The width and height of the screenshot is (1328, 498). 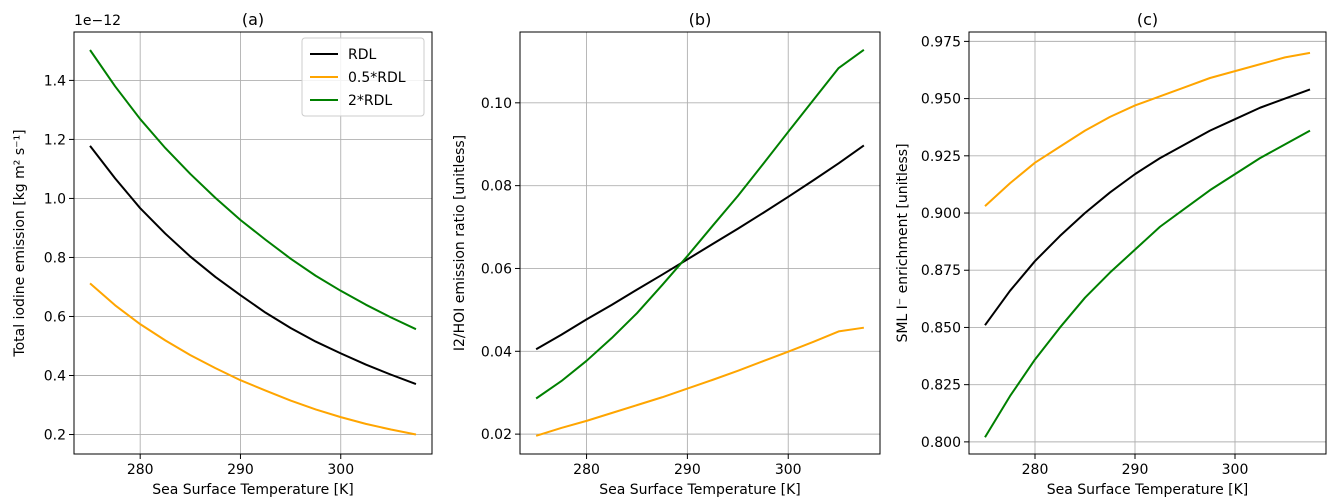 I want to click on y-tick-label: 0.6, so click(x=55, y=317).